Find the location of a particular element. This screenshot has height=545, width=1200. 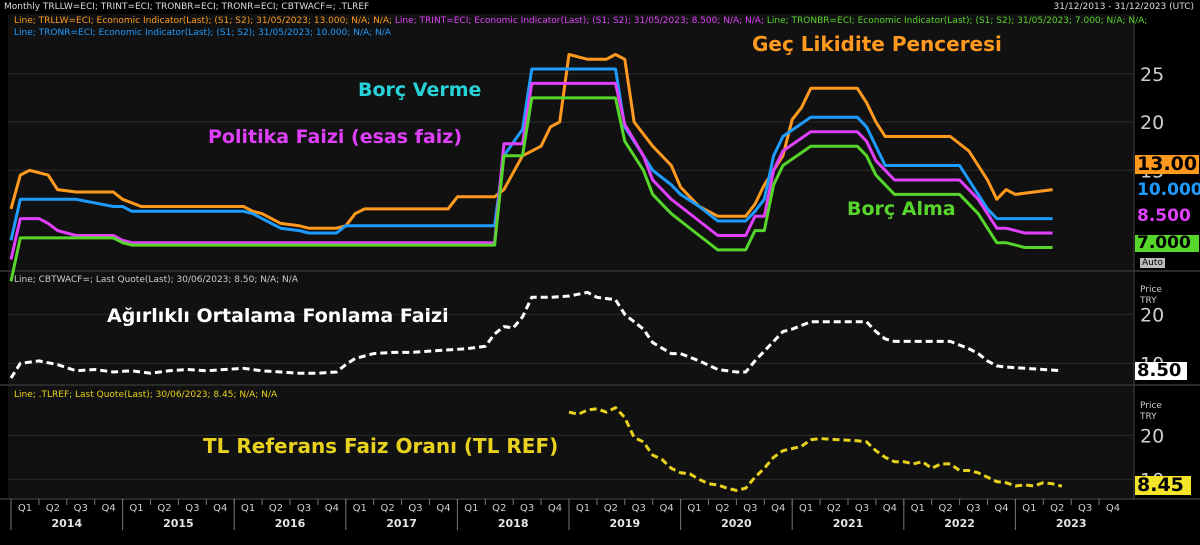

last-value-badge-tronr: 10.000 is located at coordinates (1167, 190).